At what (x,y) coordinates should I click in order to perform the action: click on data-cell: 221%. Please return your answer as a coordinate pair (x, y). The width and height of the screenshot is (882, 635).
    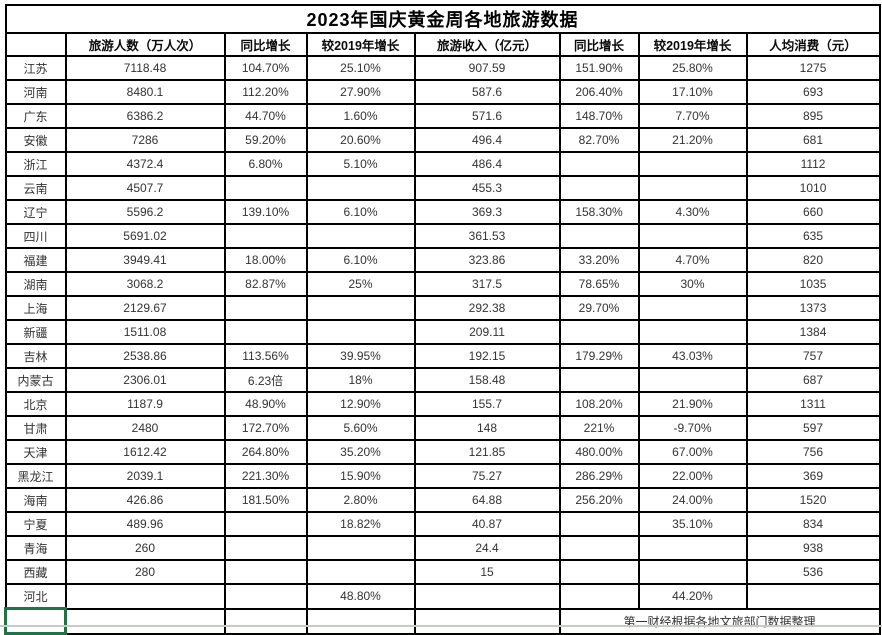
    Looking at the image, I should click on (599, 428).